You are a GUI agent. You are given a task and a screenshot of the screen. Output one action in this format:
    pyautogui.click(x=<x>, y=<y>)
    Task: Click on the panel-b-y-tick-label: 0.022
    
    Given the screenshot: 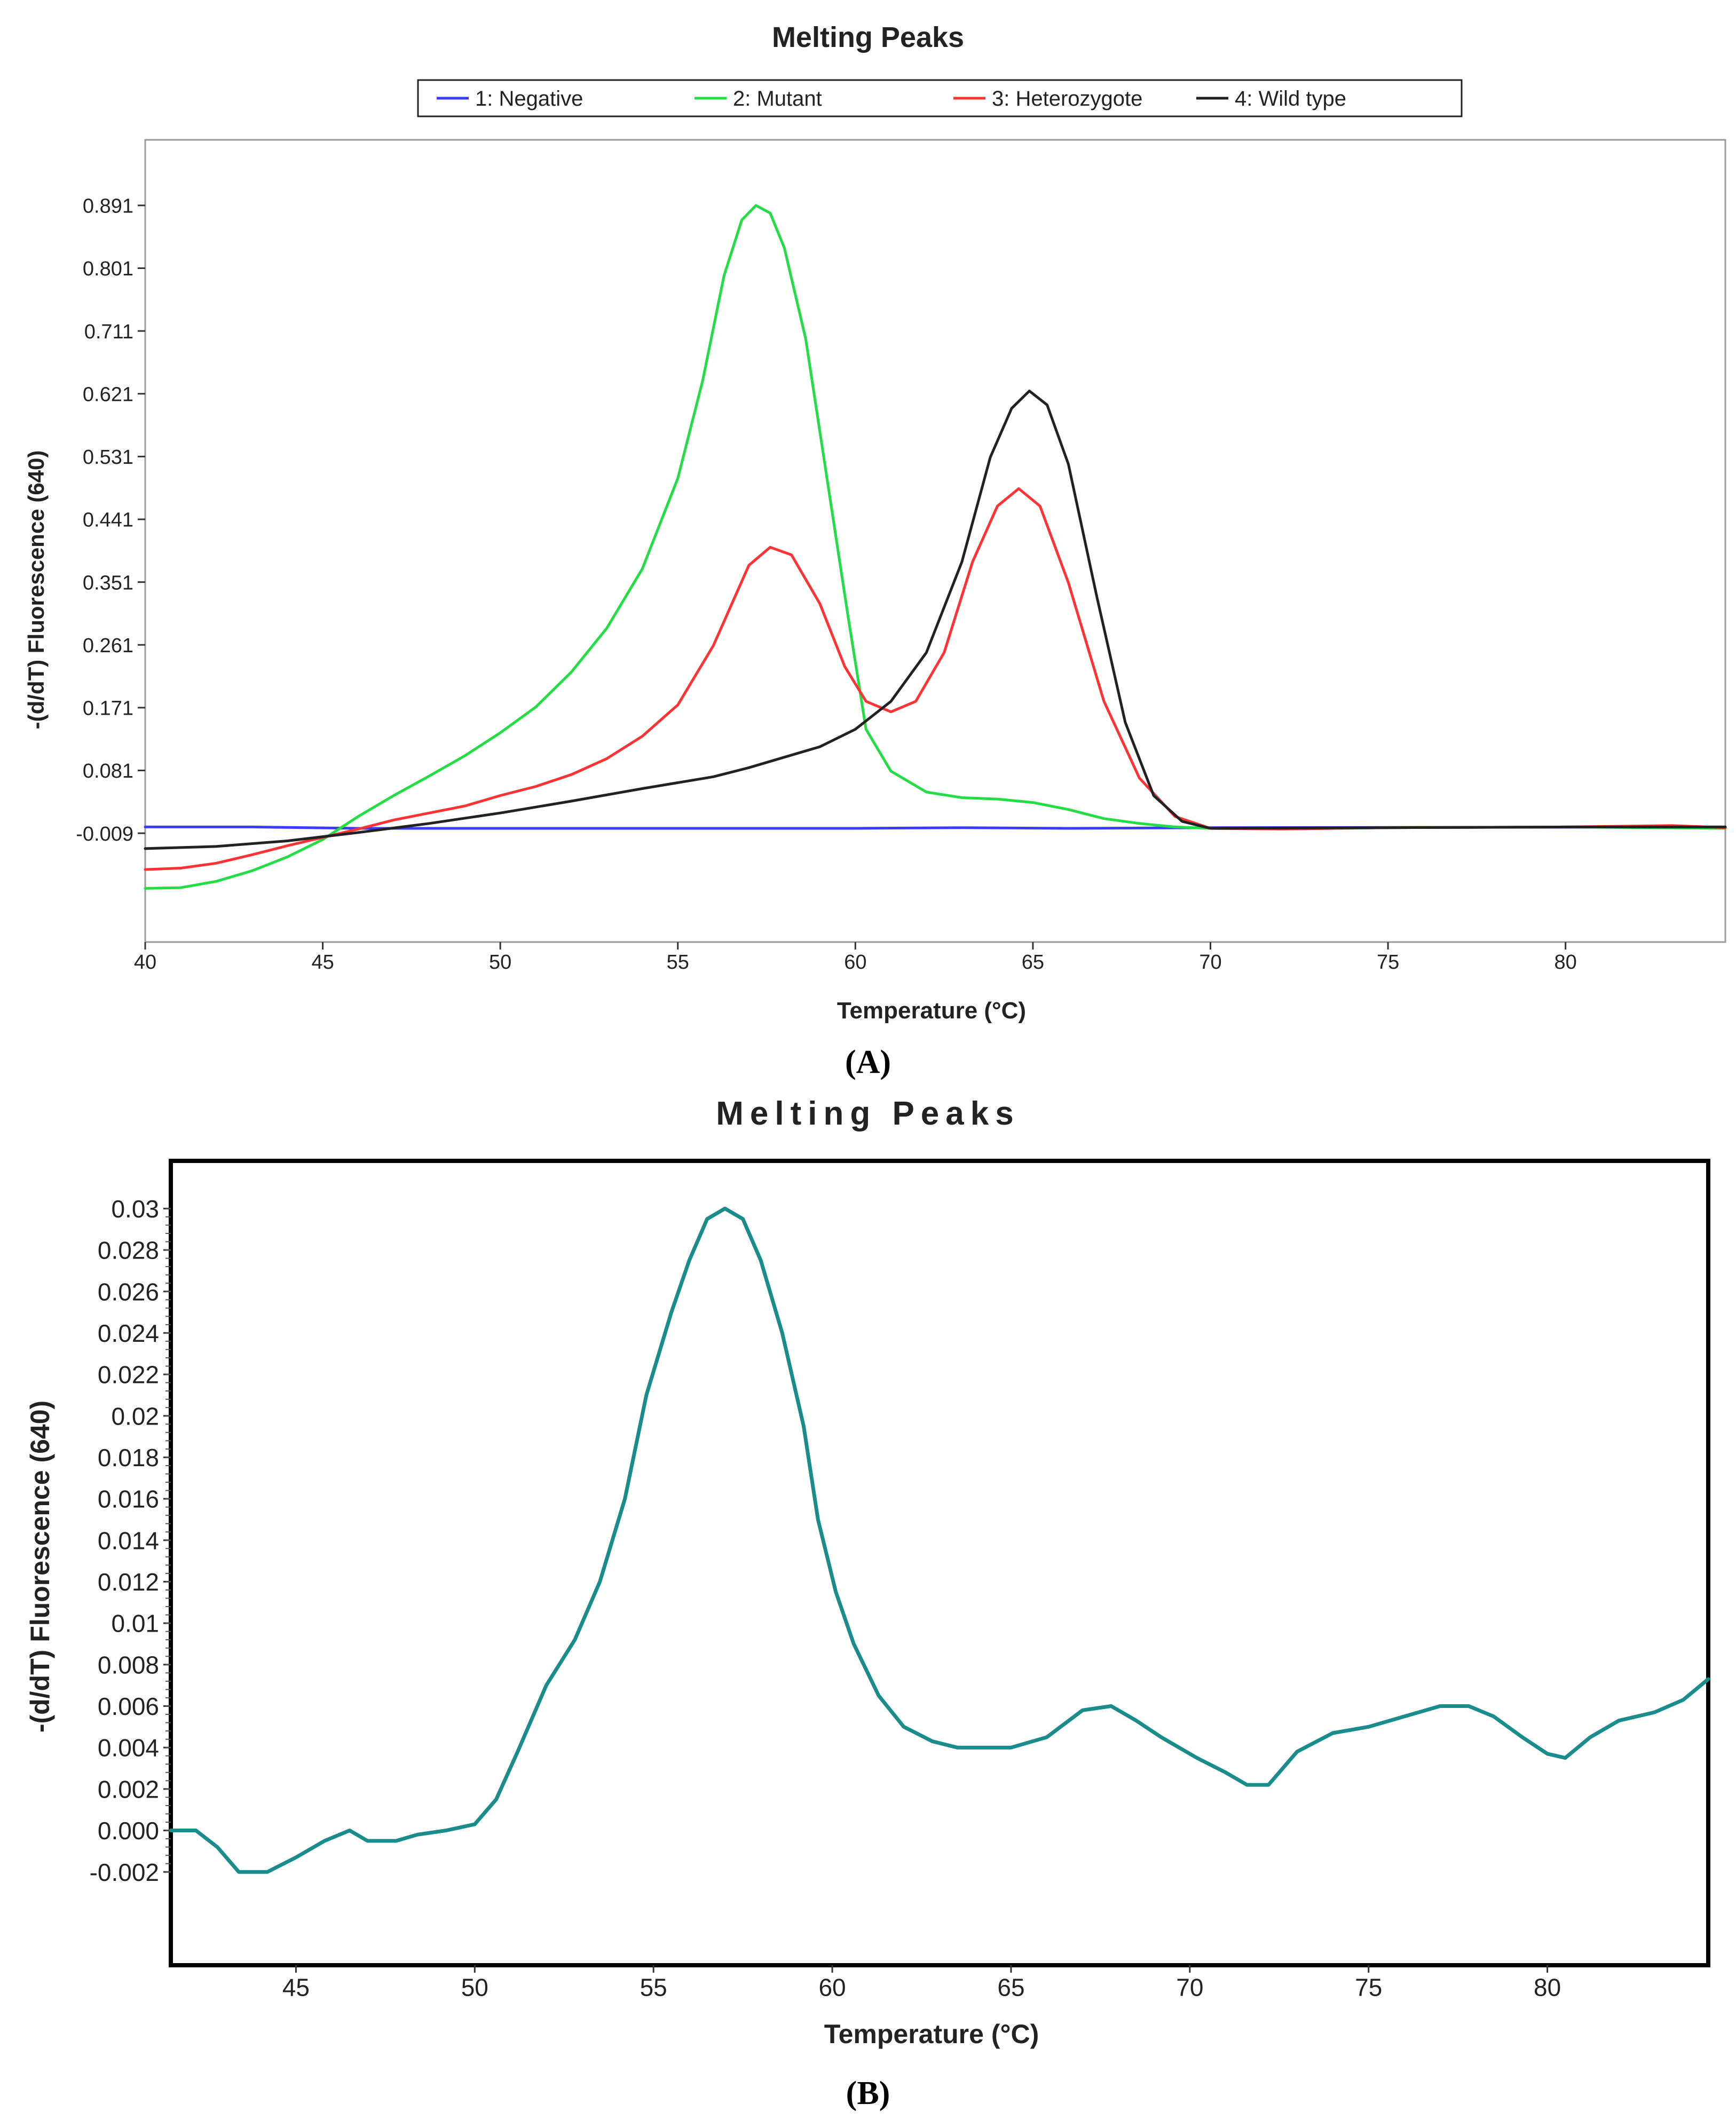 What is the action you would take?
    pyautogui.click(x=128, y=1375)
    